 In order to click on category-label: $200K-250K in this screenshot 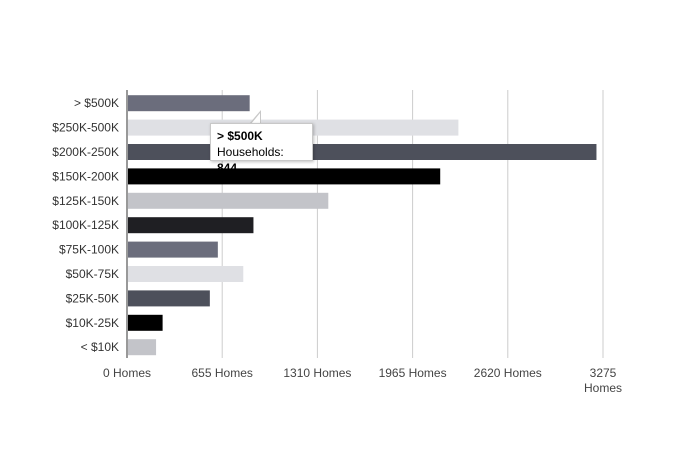, I will do `click(85, 152)`.